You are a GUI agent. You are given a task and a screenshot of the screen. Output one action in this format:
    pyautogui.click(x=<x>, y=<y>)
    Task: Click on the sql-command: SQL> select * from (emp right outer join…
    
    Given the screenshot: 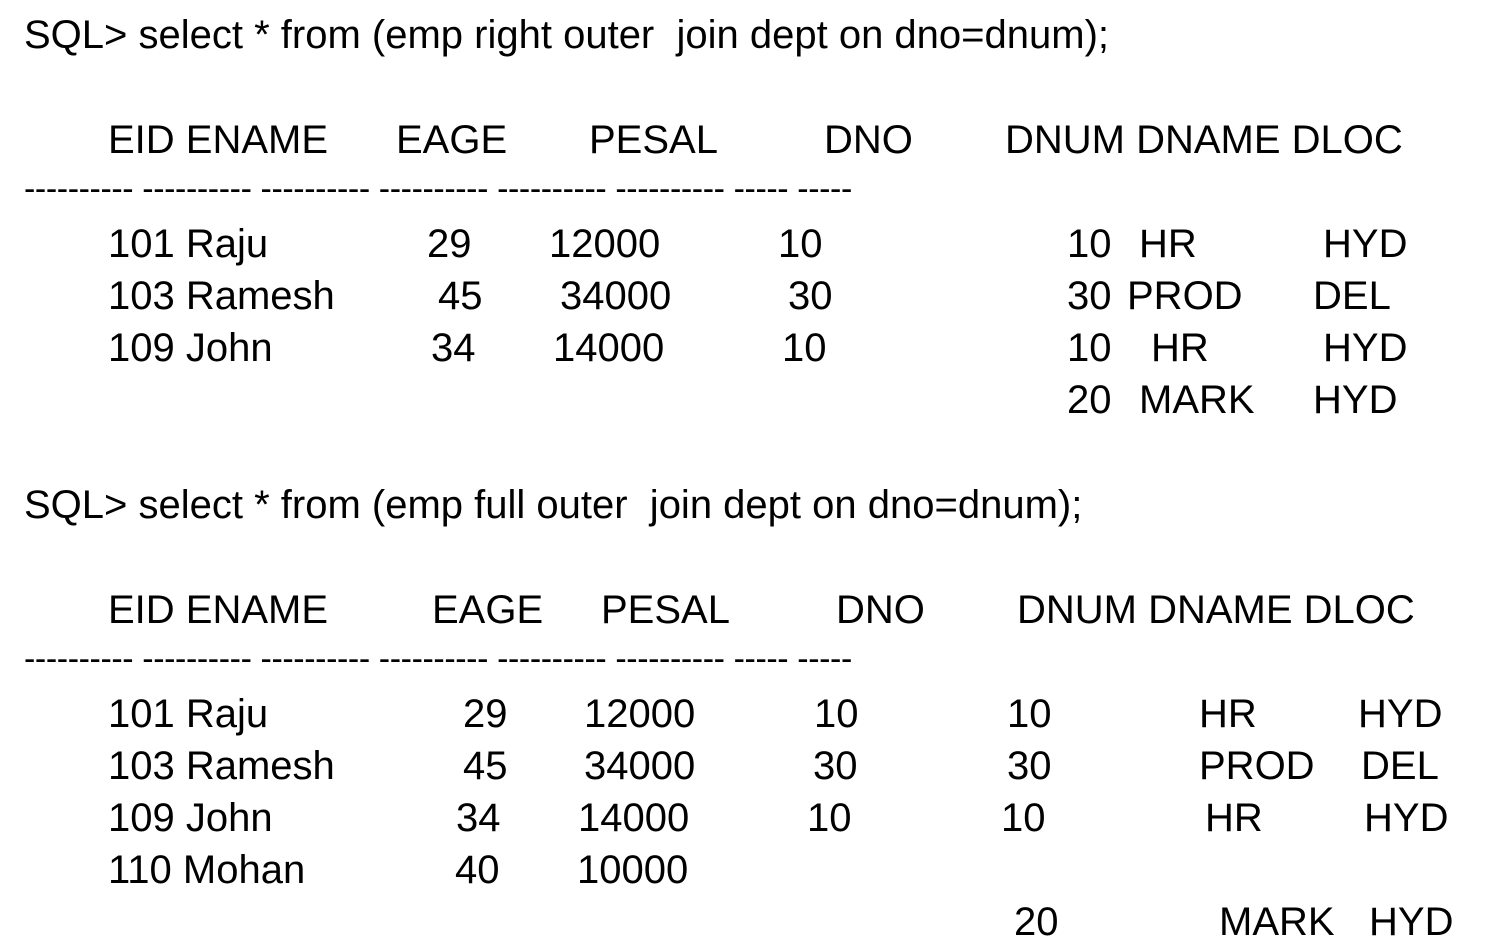 What is the action you would take?
    pyautogui.click(x=567, y=35)
    